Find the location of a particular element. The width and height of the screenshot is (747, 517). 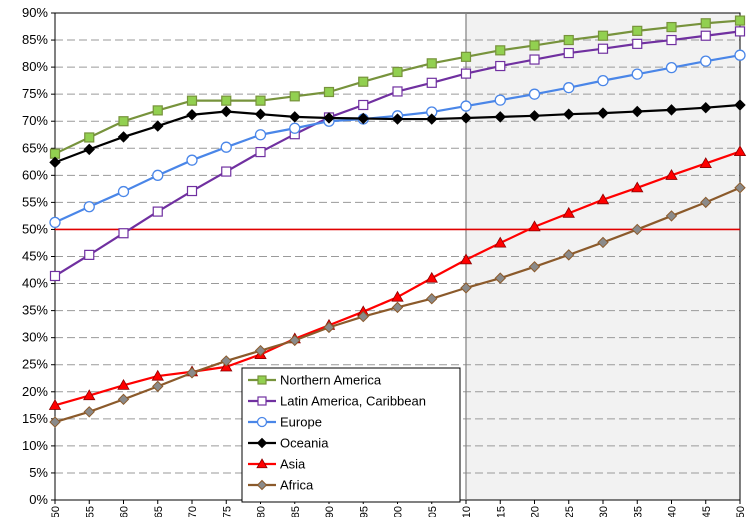

legend-marker-asia is located at coordinates (262, 463).